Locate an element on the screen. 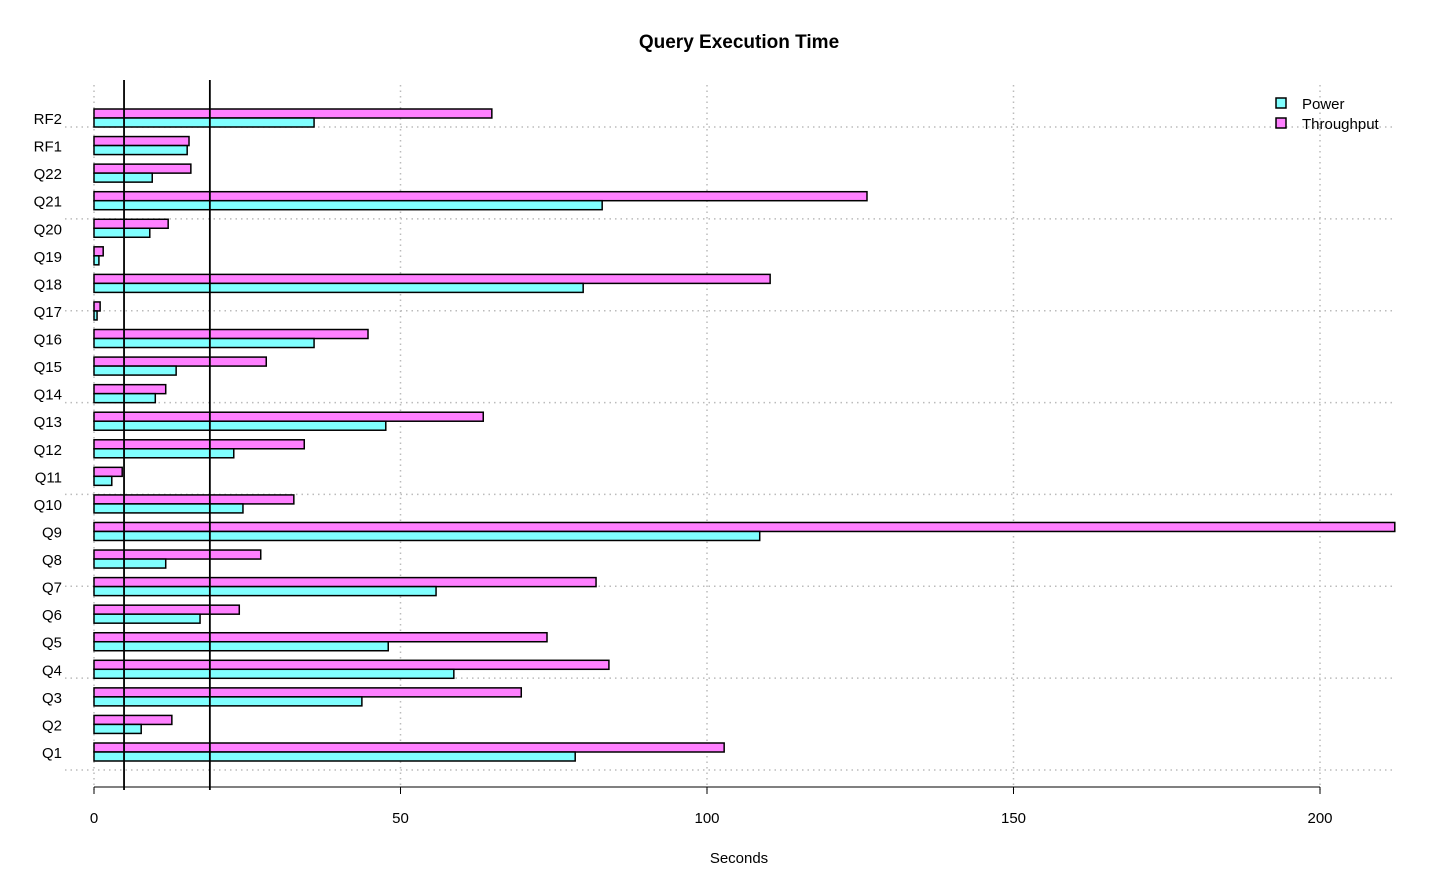 This screenshot has width=1437, height=894. y-tick-label: Q6 is located at coordinates (52, 615).